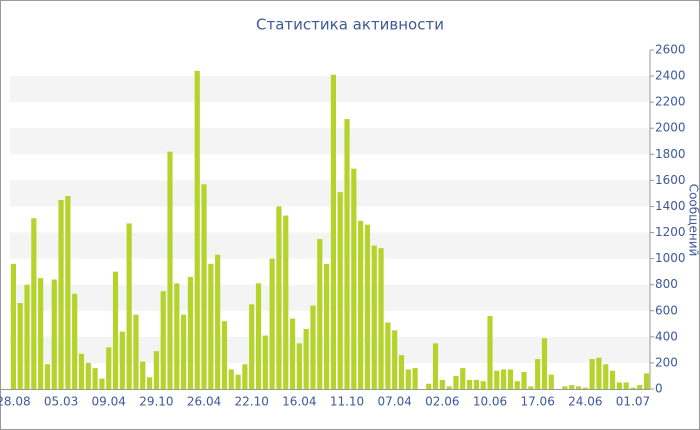  What do you see at coordinates (204, 402) in the screenshot?
I see `x-tick-label: 26.04` at bounding box center [204, 402].